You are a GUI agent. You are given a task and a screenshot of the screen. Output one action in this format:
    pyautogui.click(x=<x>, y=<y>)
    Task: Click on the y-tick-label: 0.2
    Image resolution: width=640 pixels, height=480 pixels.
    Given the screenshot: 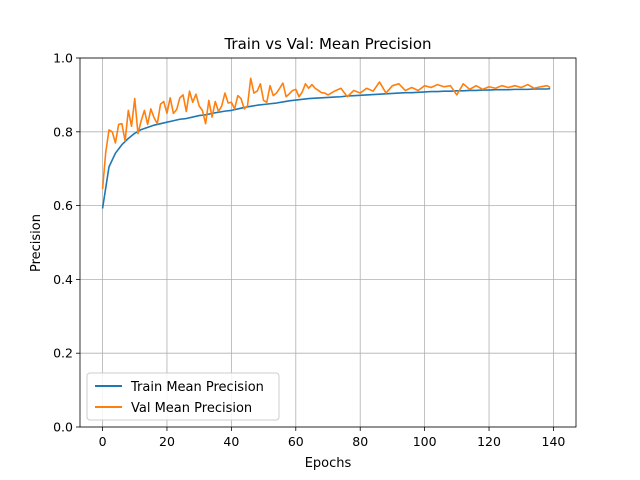 What is the action you would take?
    pyautogui.click(x=63, y=353)
    